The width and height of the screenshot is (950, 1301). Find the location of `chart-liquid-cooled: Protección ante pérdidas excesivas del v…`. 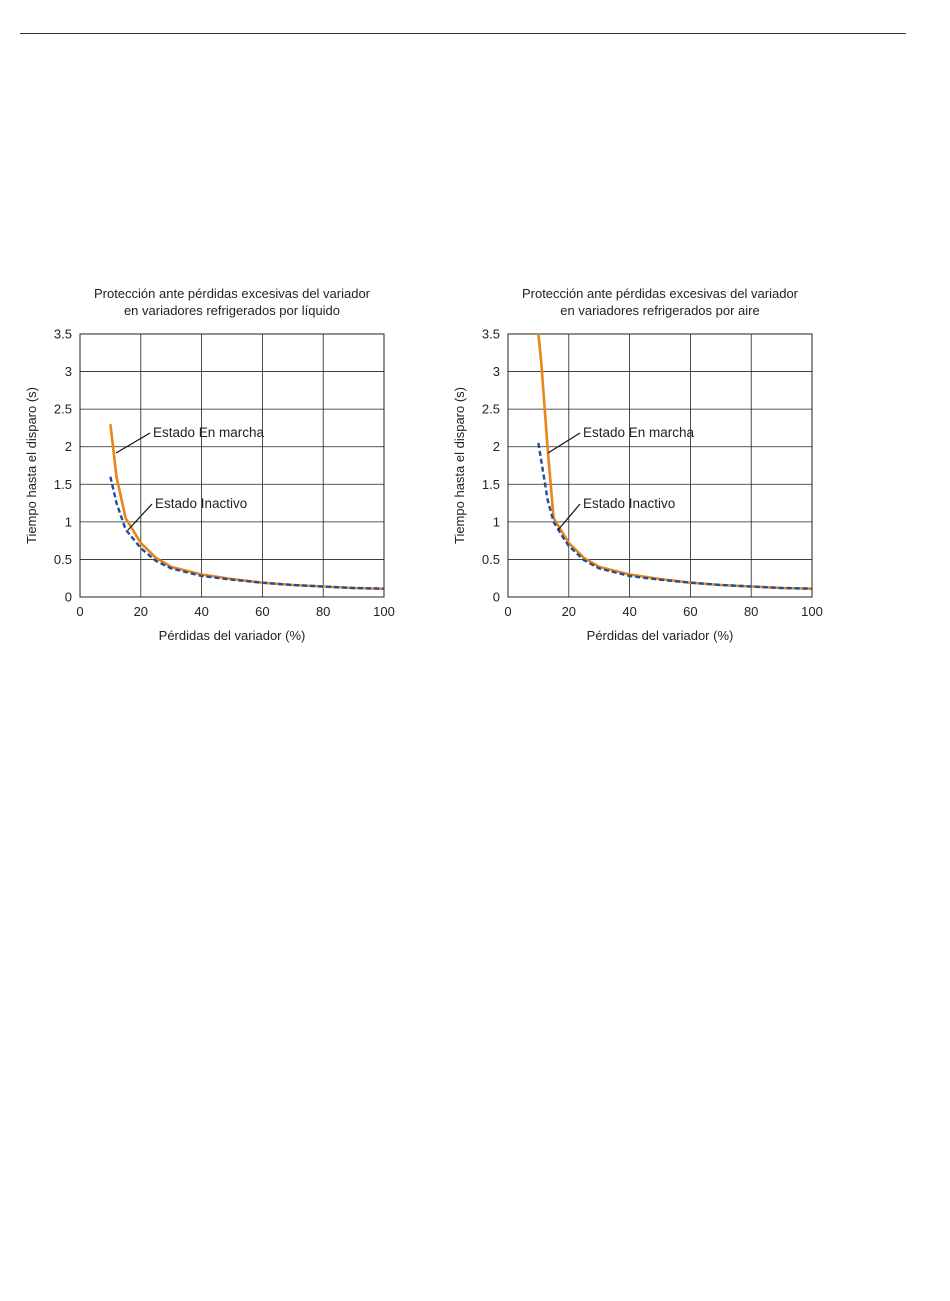

chart-liquid-cooled: Protección ante pérdidas excesivas del v… is located at coordinates (230, 470).